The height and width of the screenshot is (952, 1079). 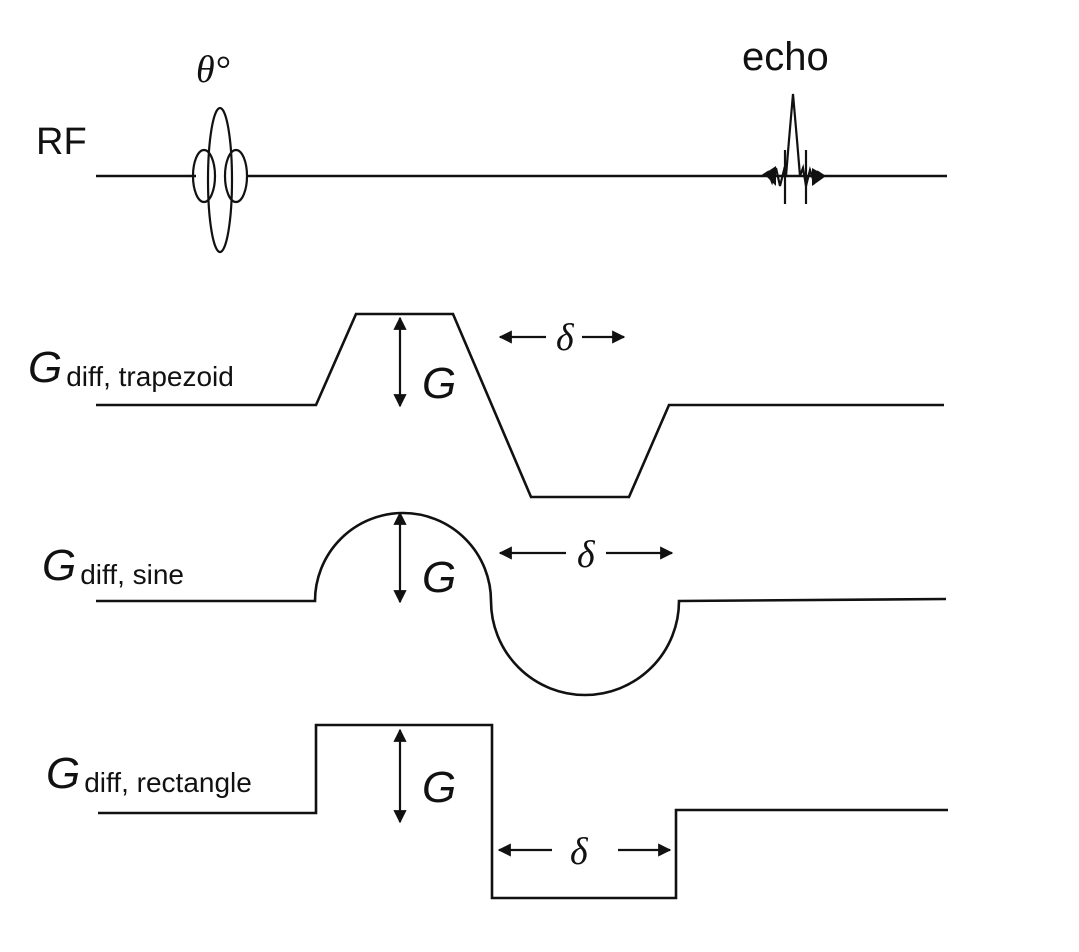 I want to click on rectangle-waveform, so click(x=523, y=811).